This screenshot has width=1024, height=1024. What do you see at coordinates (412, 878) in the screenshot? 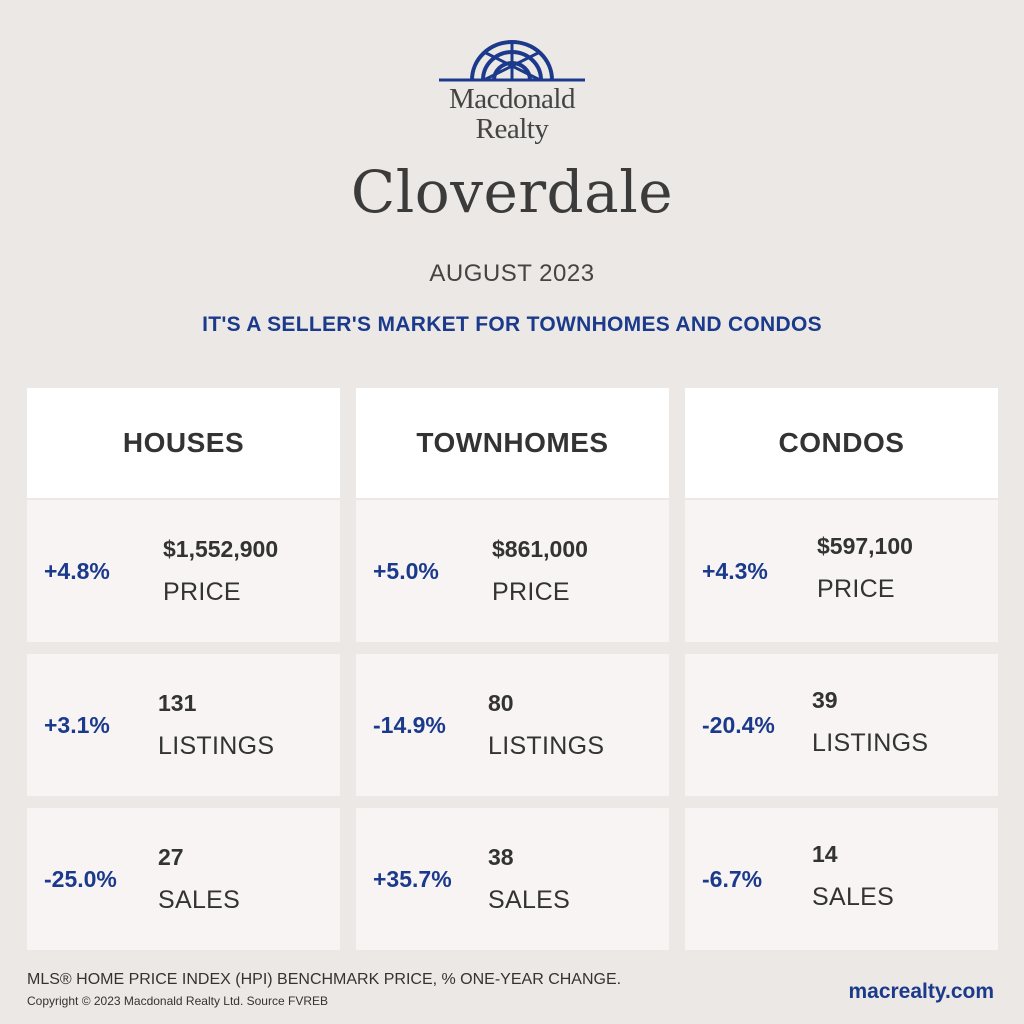
I see `sales-change: +35.7%` at bounding box center [412, 878].